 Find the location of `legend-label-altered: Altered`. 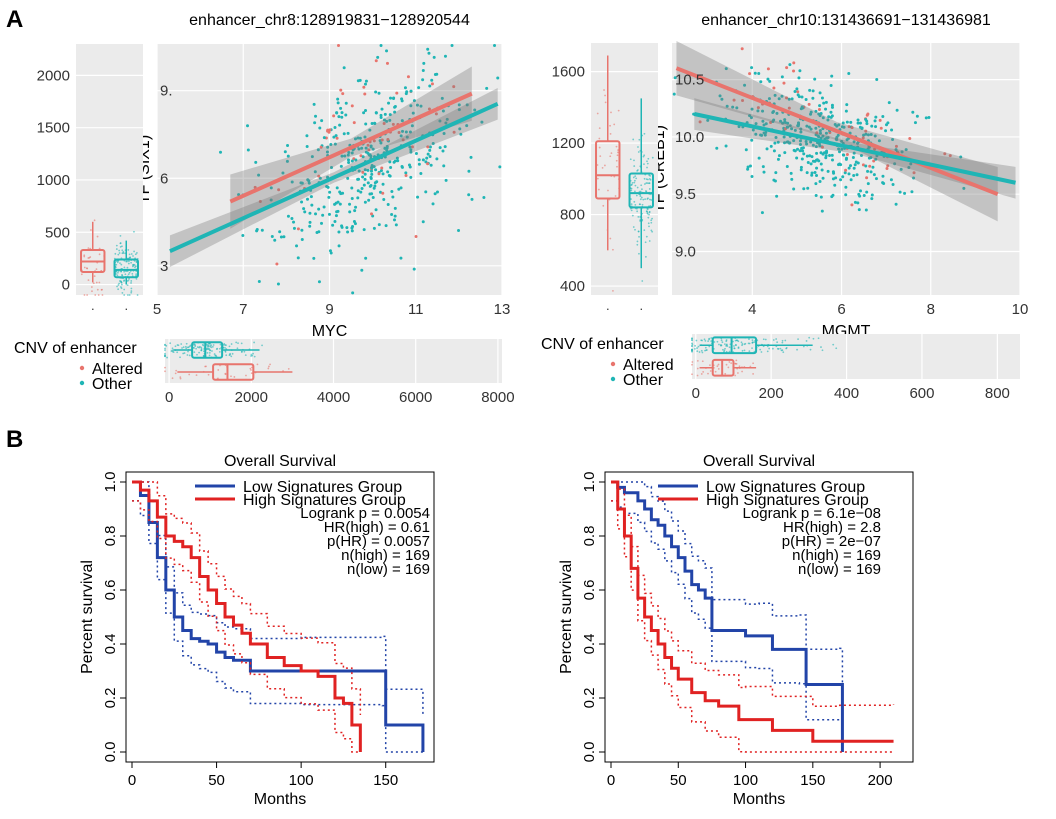

legend-label-altered: Altered is located at coordinates (117, 369).